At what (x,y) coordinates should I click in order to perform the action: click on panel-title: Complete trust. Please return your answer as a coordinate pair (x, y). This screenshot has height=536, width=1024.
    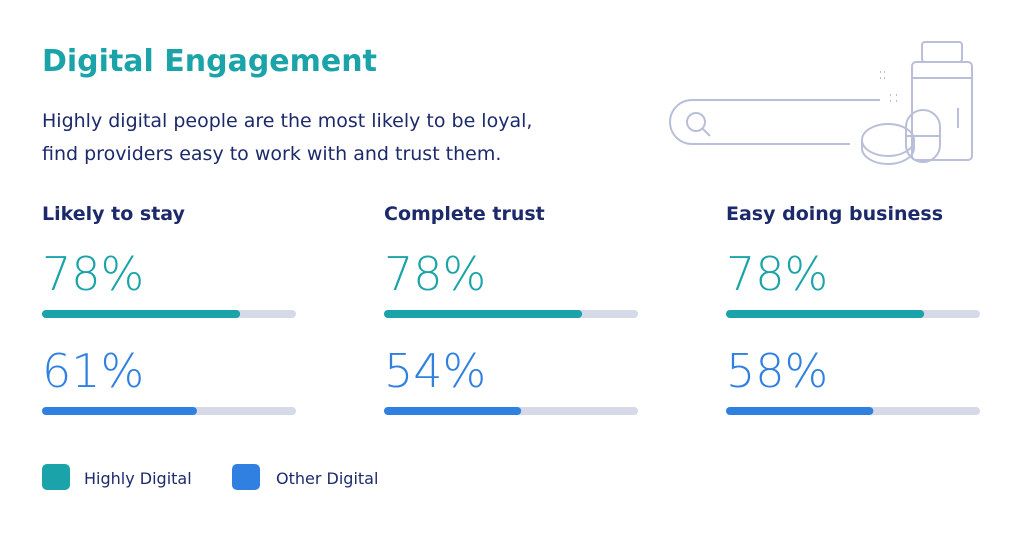
    Looking at the image, I should click on (464, 214).